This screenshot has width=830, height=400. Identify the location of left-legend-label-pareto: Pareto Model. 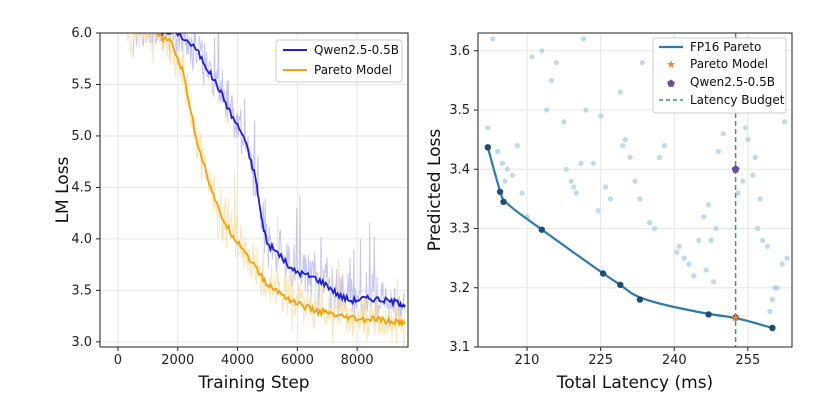
(353, 70).